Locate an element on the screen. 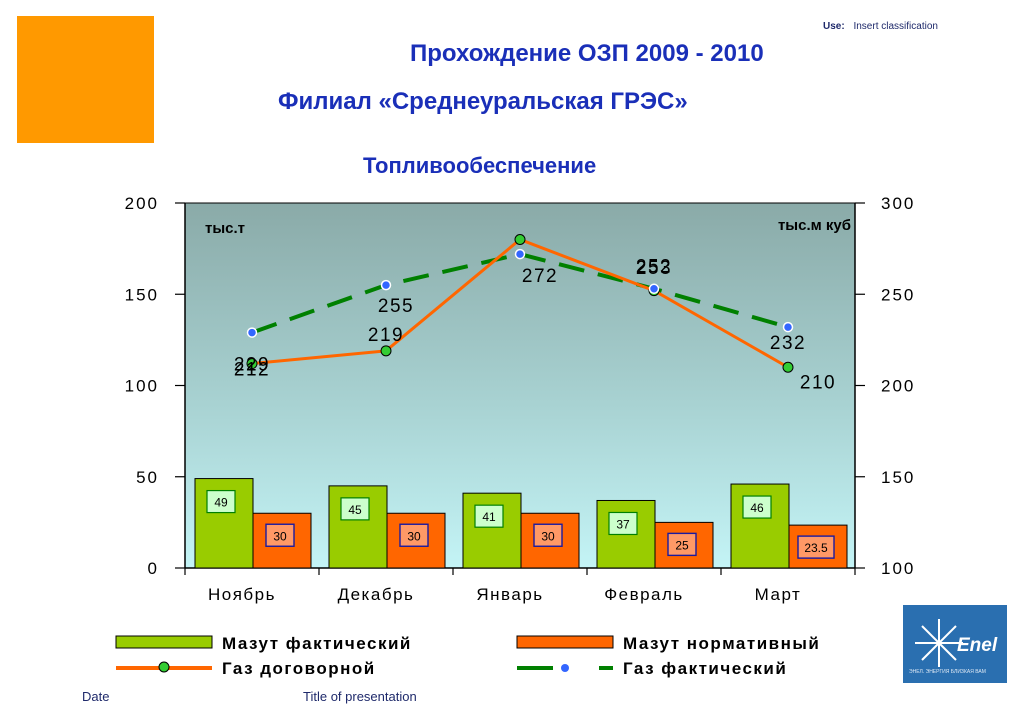  left-axis-unit: тыс.т is located at coordinates (225, 228).